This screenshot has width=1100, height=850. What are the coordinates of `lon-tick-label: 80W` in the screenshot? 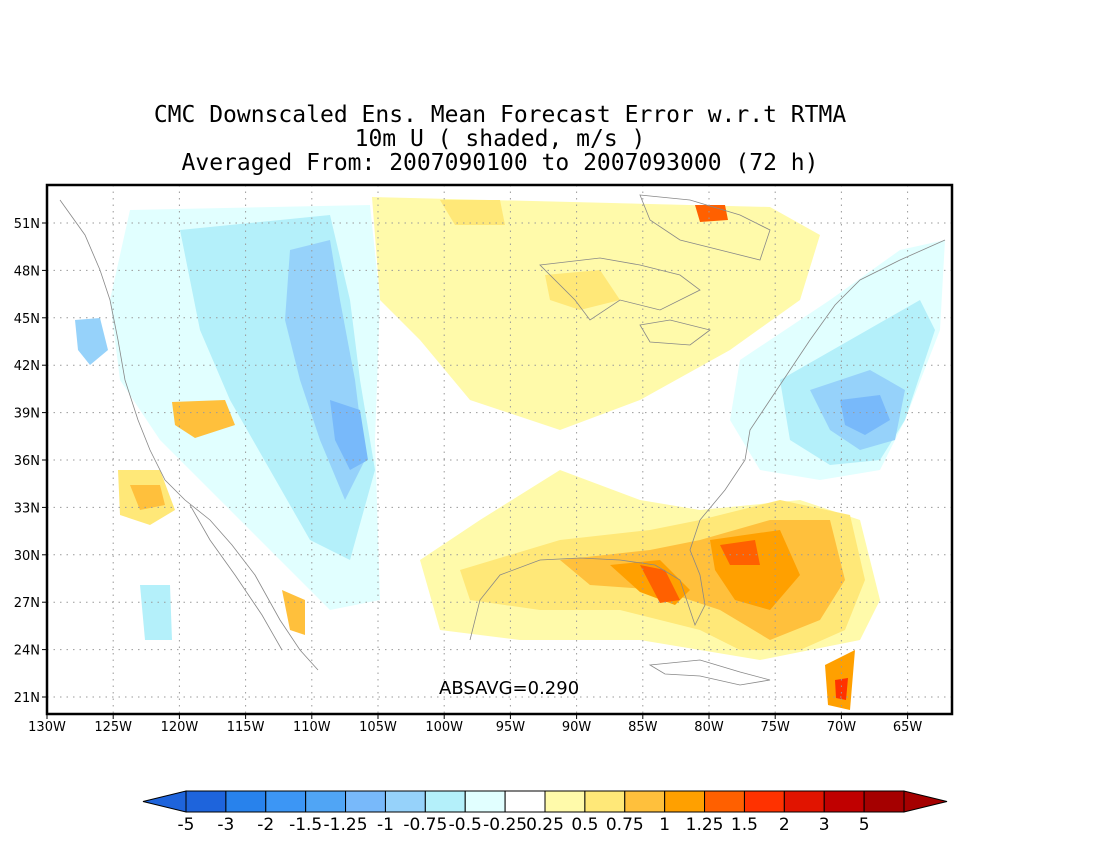 It's located at (709, 727).